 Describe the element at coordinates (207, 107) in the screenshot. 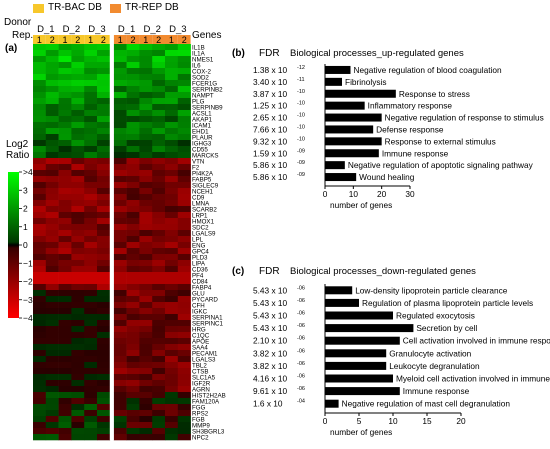

I see `gene-label-serpinb9: SERPINB9` at that location.